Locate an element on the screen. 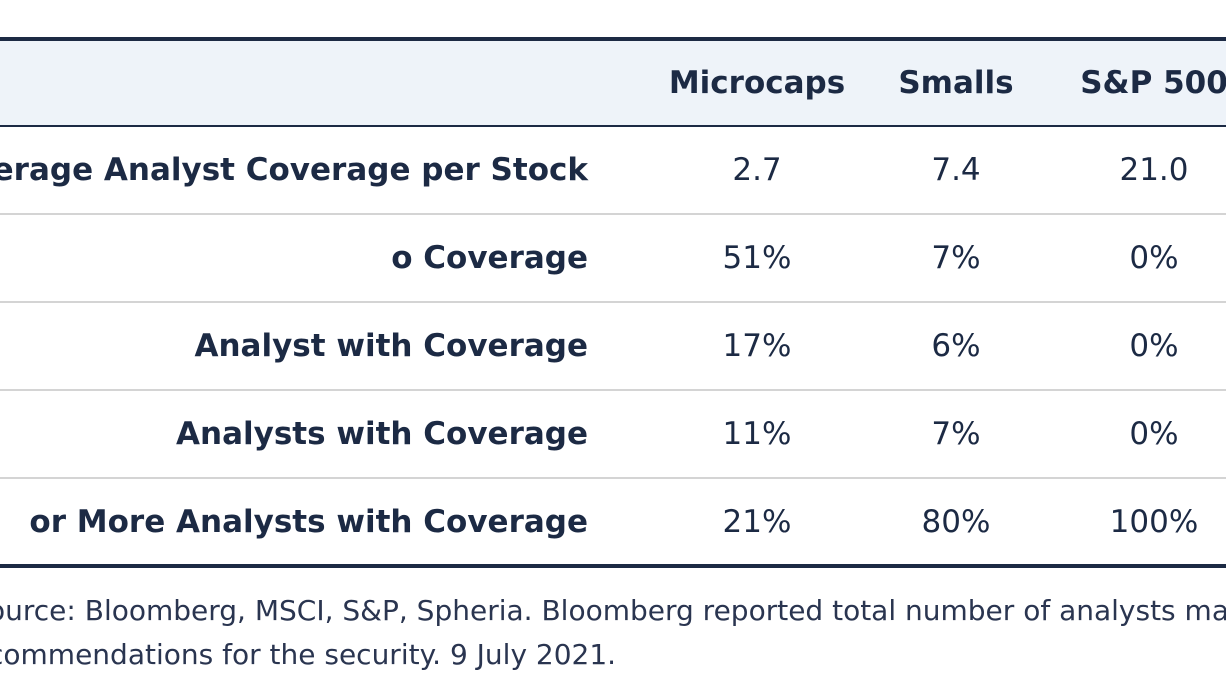 This screenshot has width=1226, height=690. table-cell: 100% is located at coordinates (1154, 521).